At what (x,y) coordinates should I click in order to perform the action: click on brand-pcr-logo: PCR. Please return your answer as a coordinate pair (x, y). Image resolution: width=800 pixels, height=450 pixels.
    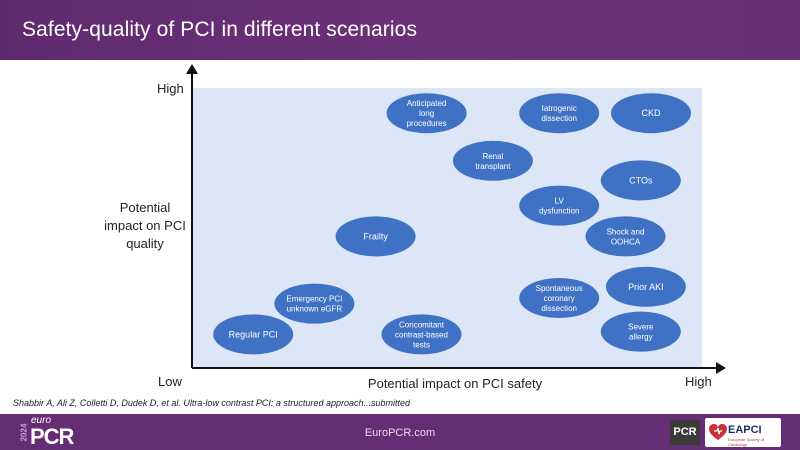
    Looking at the image, I should click on (52, 436).